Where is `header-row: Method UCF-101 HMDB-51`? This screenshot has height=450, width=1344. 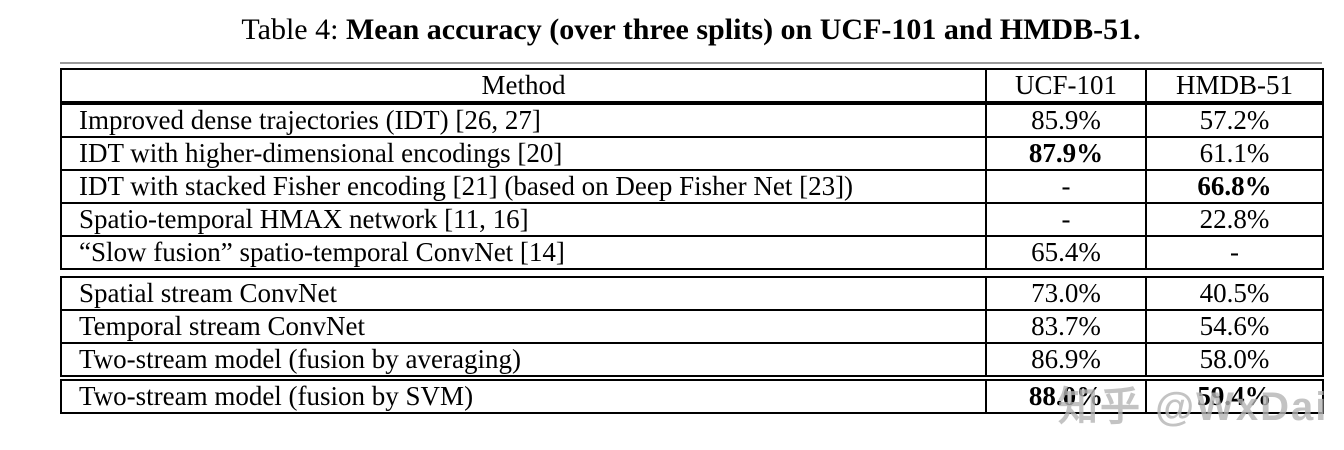 header-row: Method UCF-101 HMDB-51 is located at coordinates (692, 86).